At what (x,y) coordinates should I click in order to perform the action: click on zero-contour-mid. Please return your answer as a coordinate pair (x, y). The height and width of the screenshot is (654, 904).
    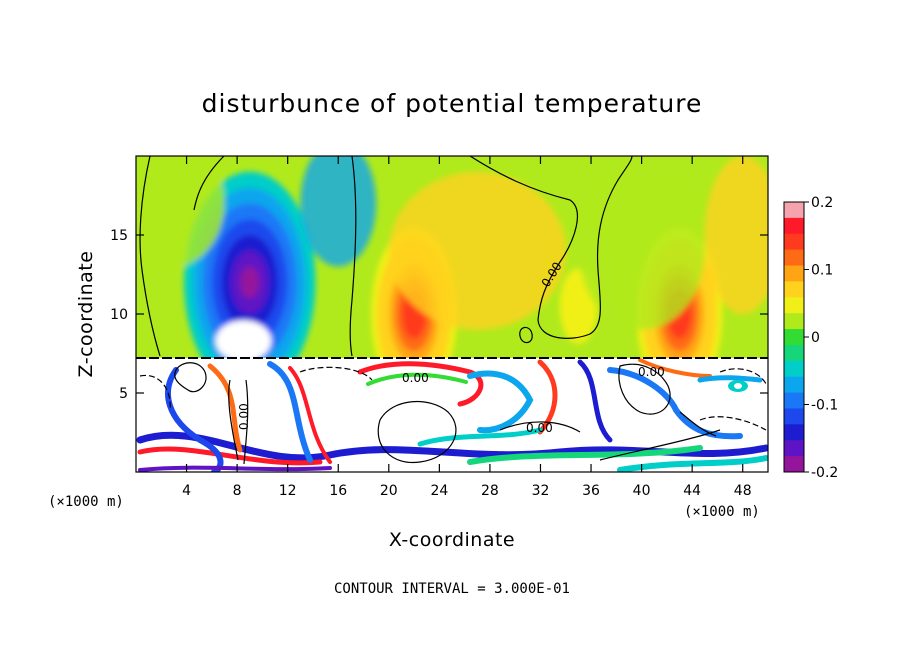
    Looking at the image, I should click on (353, 256).